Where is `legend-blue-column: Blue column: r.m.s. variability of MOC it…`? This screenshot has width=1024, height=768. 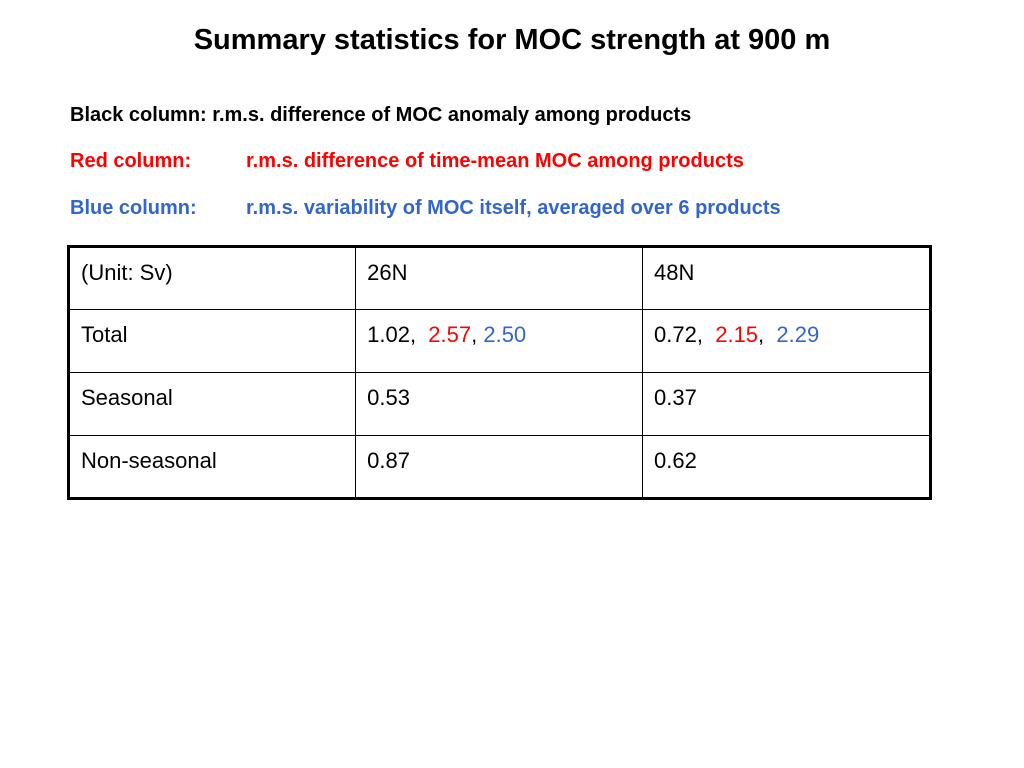 legend-blue-column: Blue column: r.m.s. variability of MOC it… is located at coordinates (425, 208).